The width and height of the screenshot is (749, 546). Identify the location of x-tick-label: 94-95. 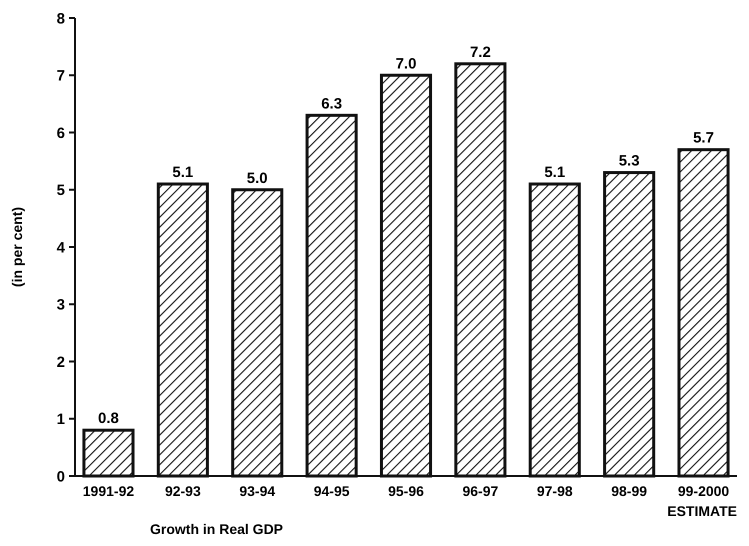
(332, 491).